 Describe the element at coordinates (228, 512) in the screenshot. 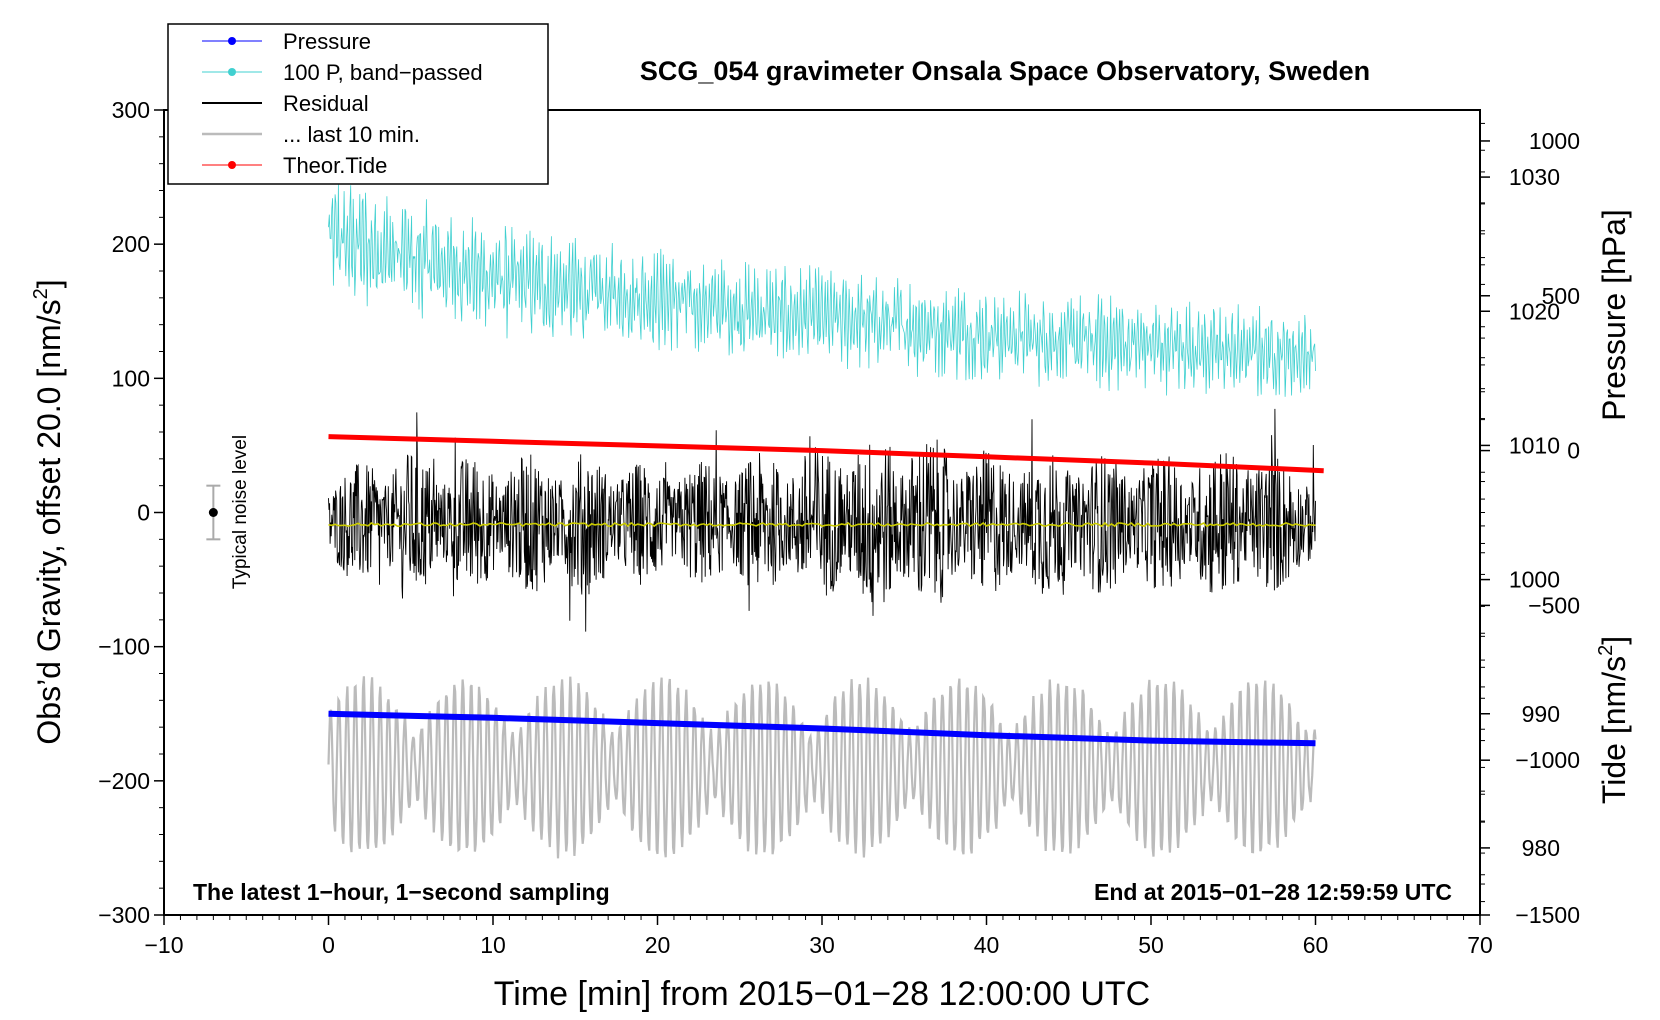

I see `noise-level-indicator: Typical noise level` at that location.